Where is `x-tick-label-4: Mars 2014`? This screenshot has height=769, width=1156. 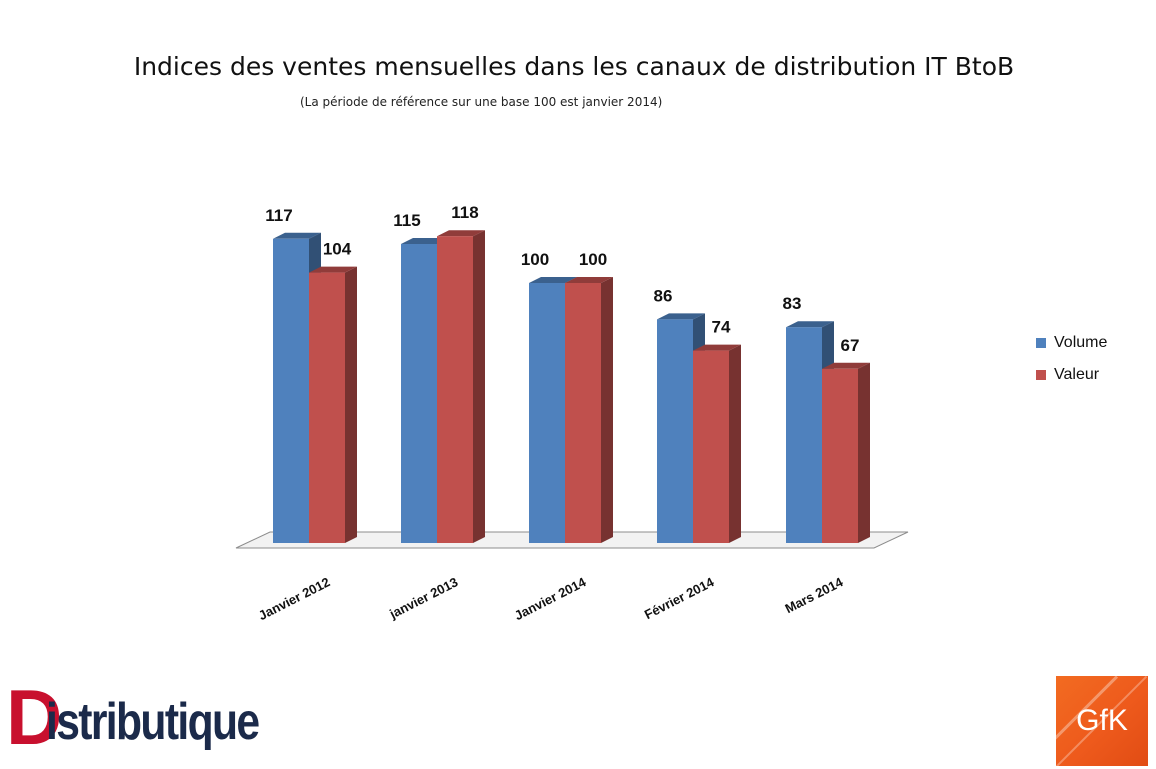
x-tick-label-4: Mars 2014 is located at coordinates (815, 595).